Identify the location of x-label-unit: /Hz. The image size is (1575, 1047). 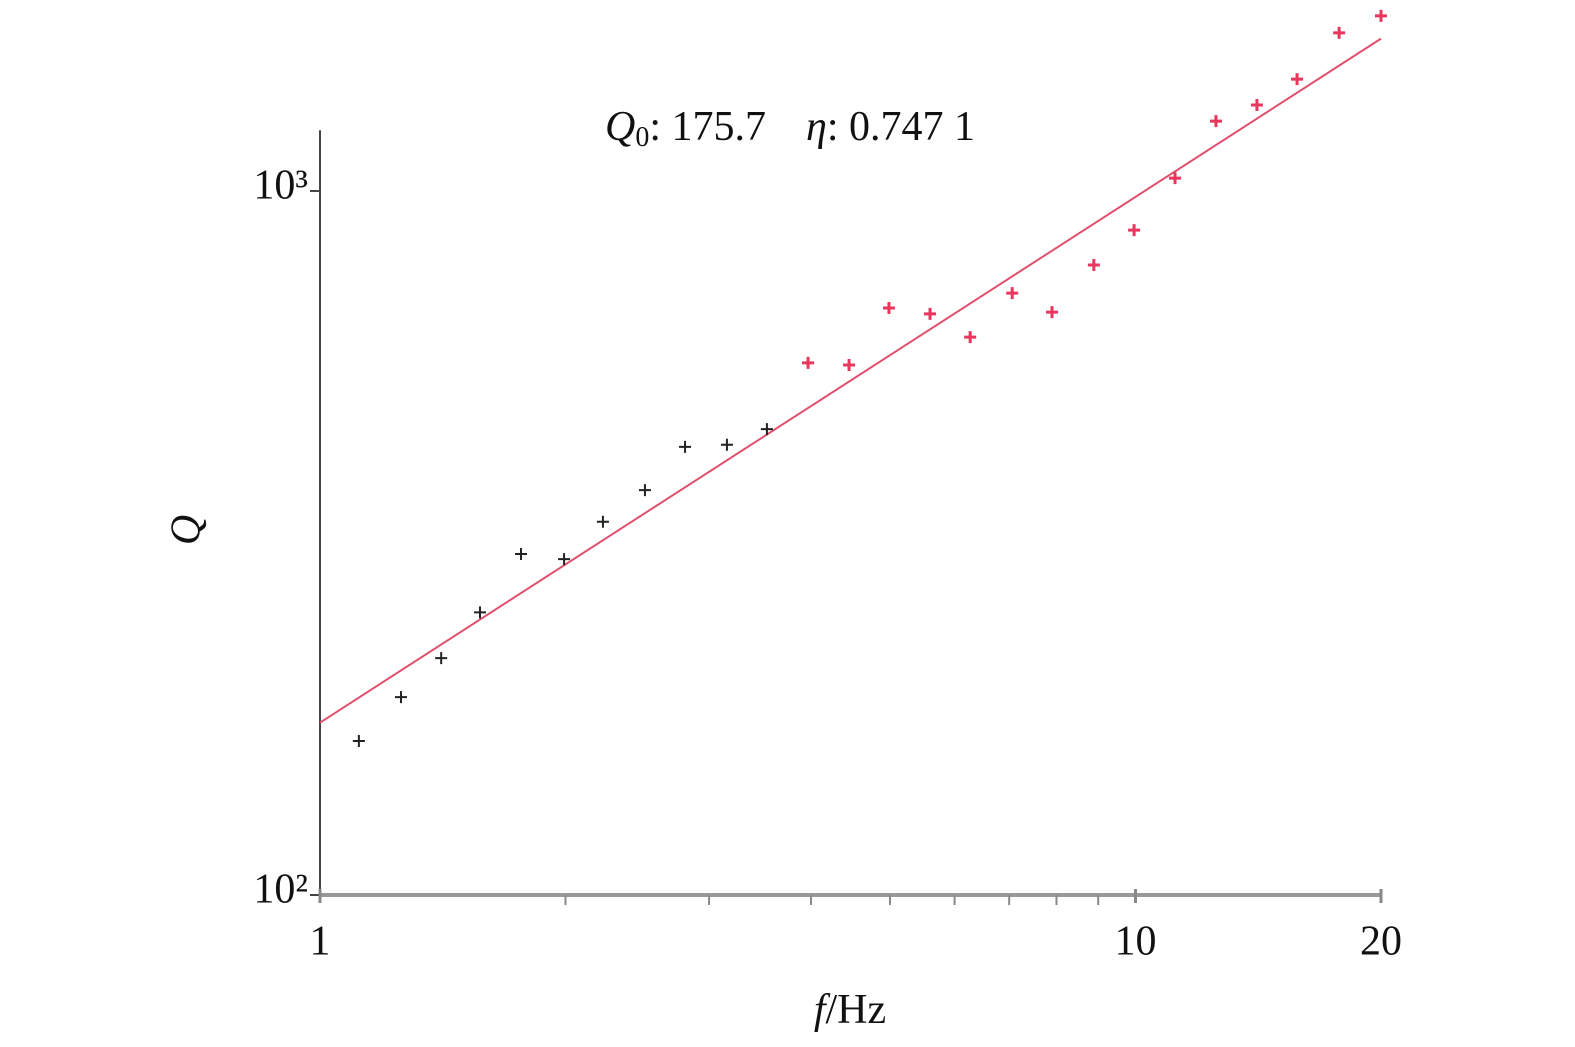
(856, 1010).